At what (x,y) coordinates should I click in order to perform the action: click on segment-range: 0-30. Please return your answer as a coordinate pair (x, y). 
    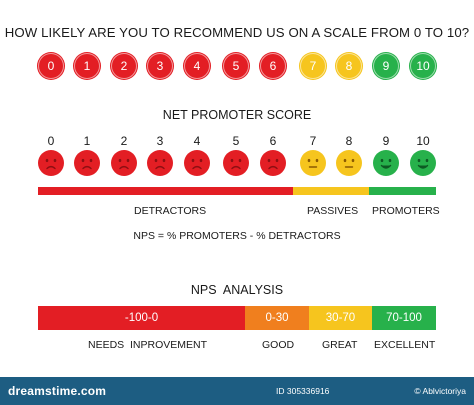
    Looking at the image, I should click on (277, 318).